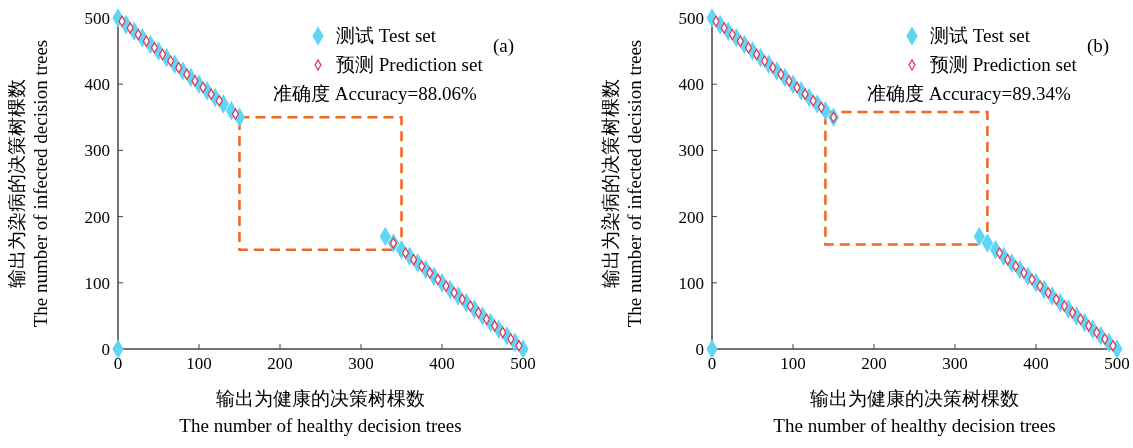 This screenshot has height=448, width=1133. I want to click on annotation: (b), so click(1098, 46).